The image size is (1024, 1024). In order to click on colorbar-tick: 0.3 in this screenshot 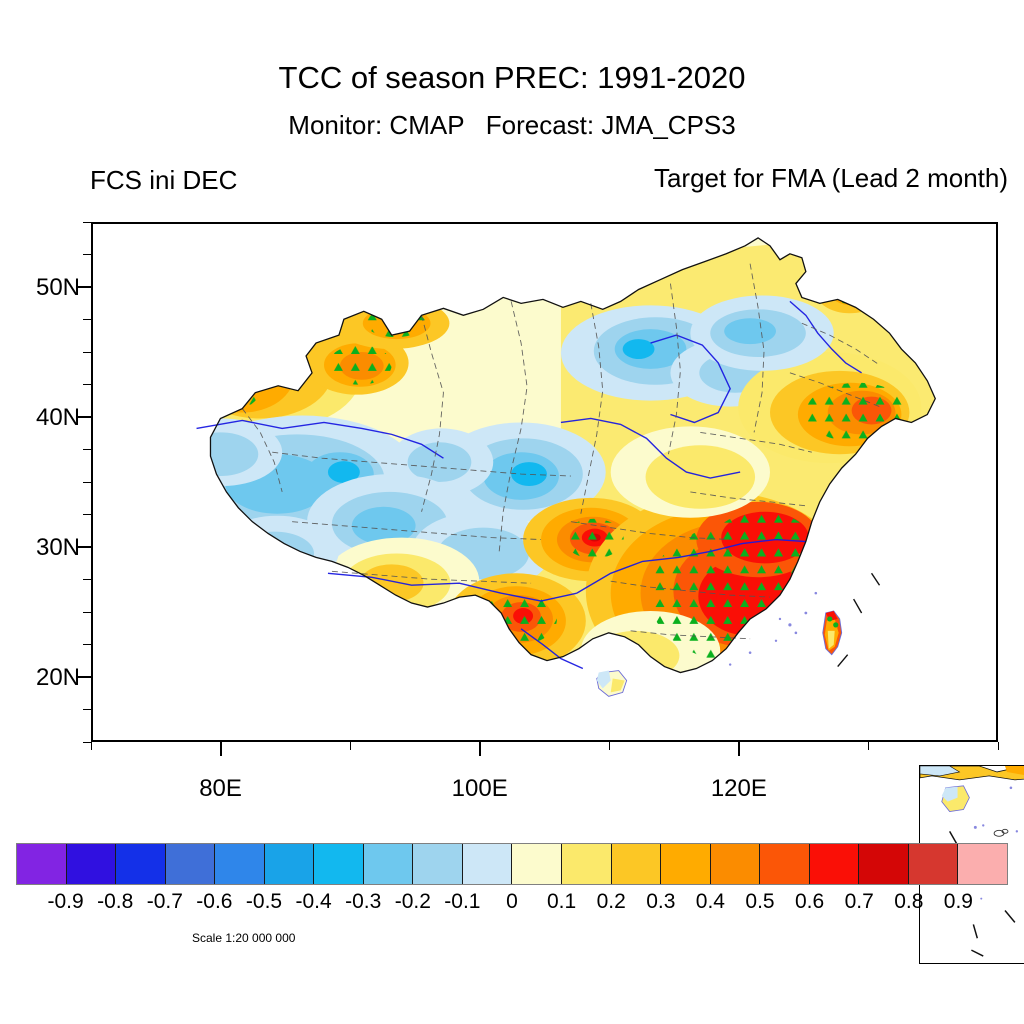, I will do `click(661, 901)`.